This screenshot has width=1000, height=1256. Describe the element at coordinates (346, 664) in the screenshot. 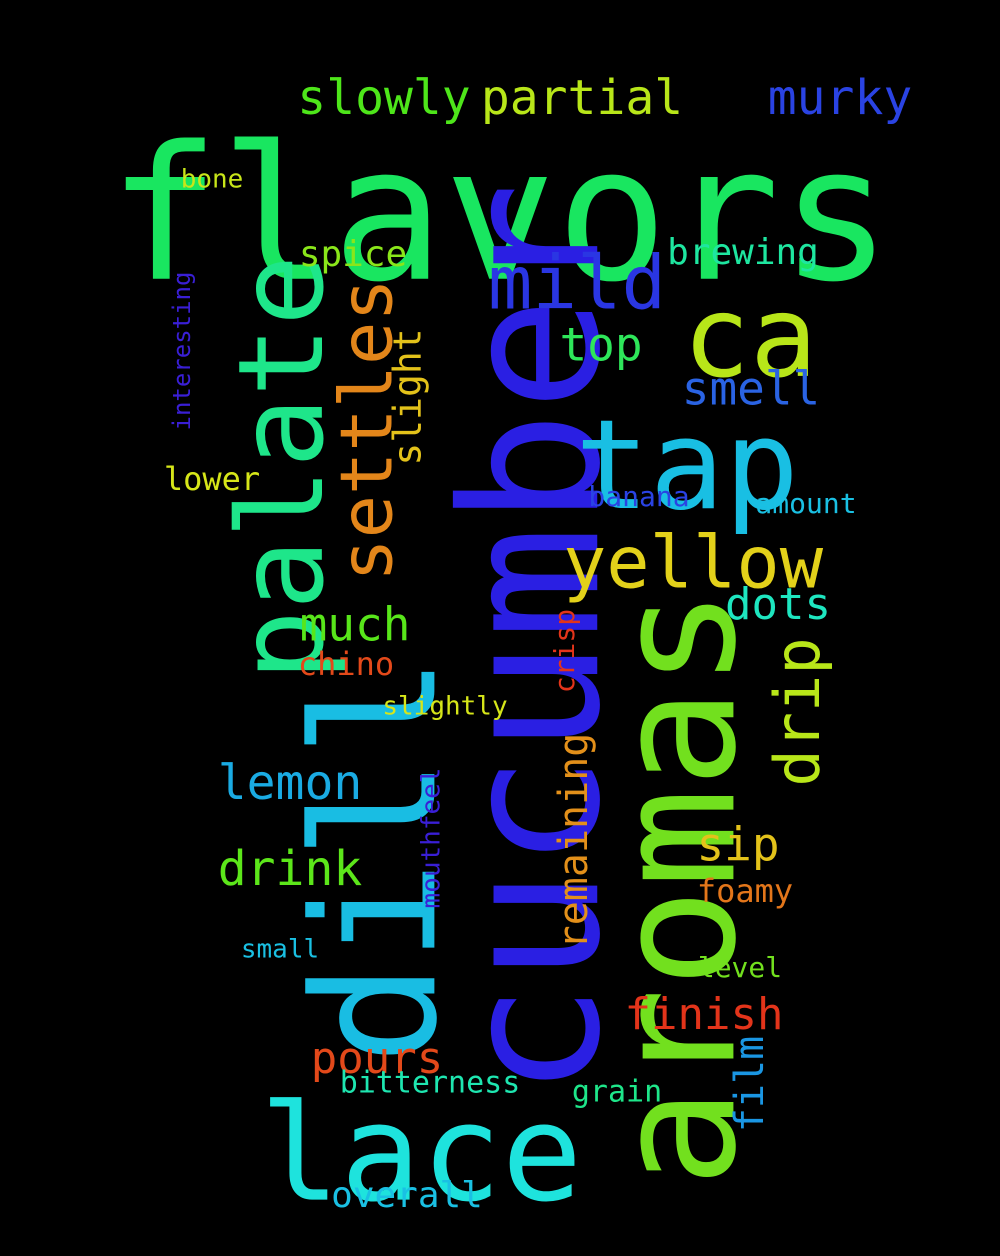

I see `word-chino: chino` at that location.